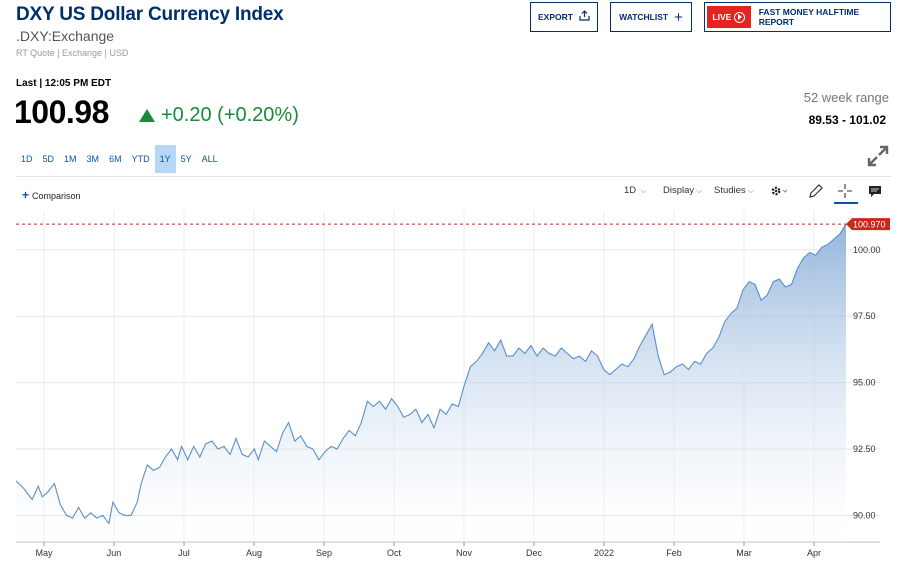 Image resolution: width=908 pixels, height=575 pixels. I want to click on timeframe-6m: 6M, so click(115, 159).